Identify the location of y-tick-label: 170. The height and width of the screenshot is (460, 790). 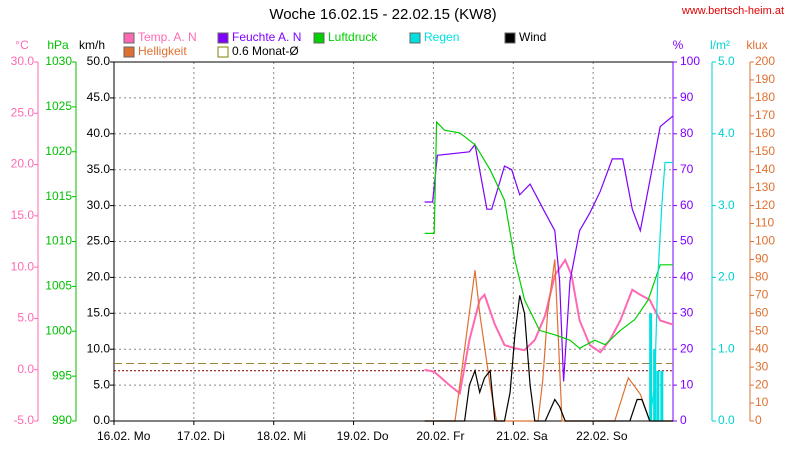
(765, 115).